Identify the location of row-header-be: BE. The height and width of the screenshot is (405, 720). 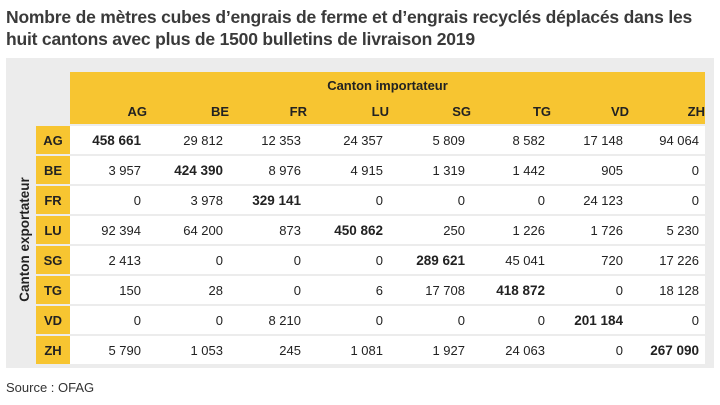
(53, 171).